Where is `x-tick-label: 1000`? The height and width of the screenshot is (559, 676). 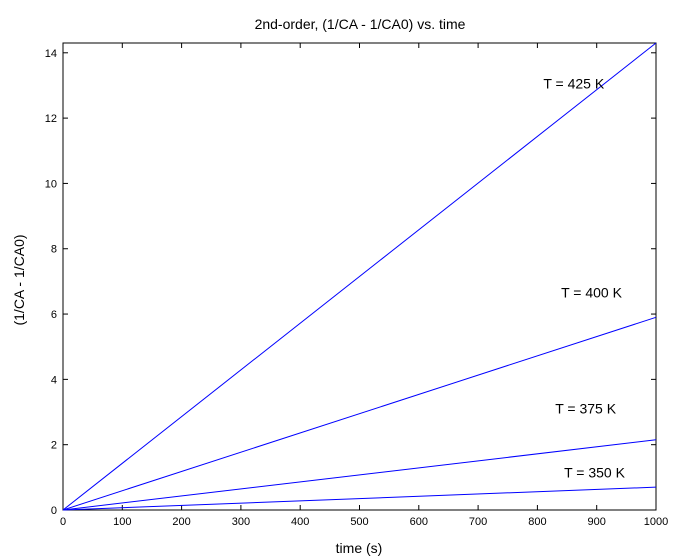 x-tick-label: 1000 is located at coordinates (656, 522).